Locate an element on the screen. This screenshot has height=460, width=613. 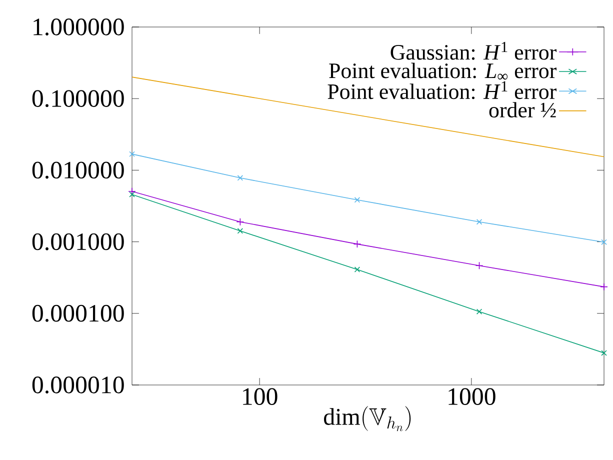
y-tick-label: 0.100000 is located at coordinates (78, 99).